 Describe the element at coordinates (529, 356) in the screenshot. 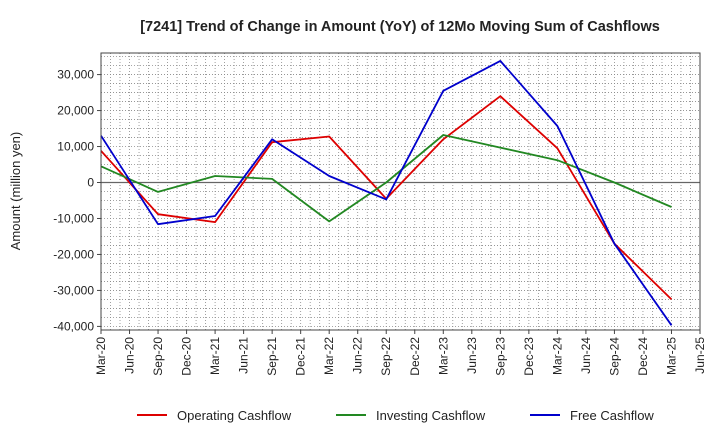

I see `x-tick-label: Dec-23` at that location.